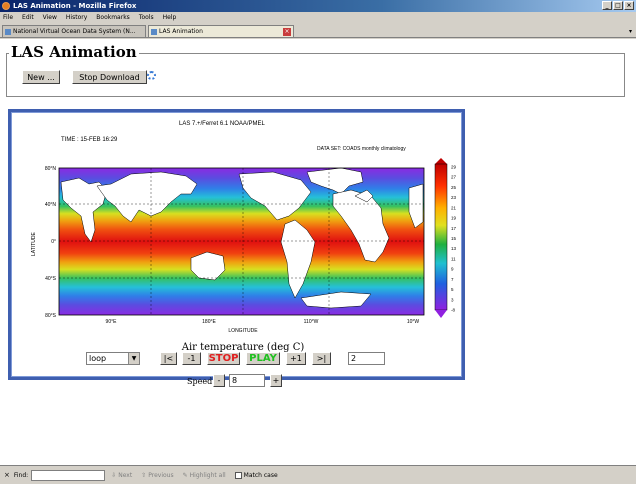 This screenshot has width=636, height=484. Describe the element at coordinates (53, 242) in the screenshot. I see `lat-tick: 0°` at that location.